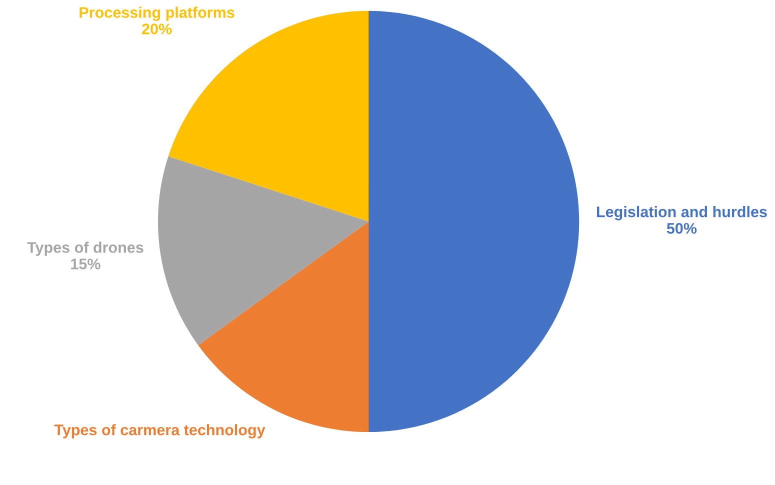 Image resolution: width=775 pixels, height=485 pixels. What do you see at coordinates (85, 249) in the screenshot?
I see `slice-label: Types of drones` at bounding box center [85, 249].